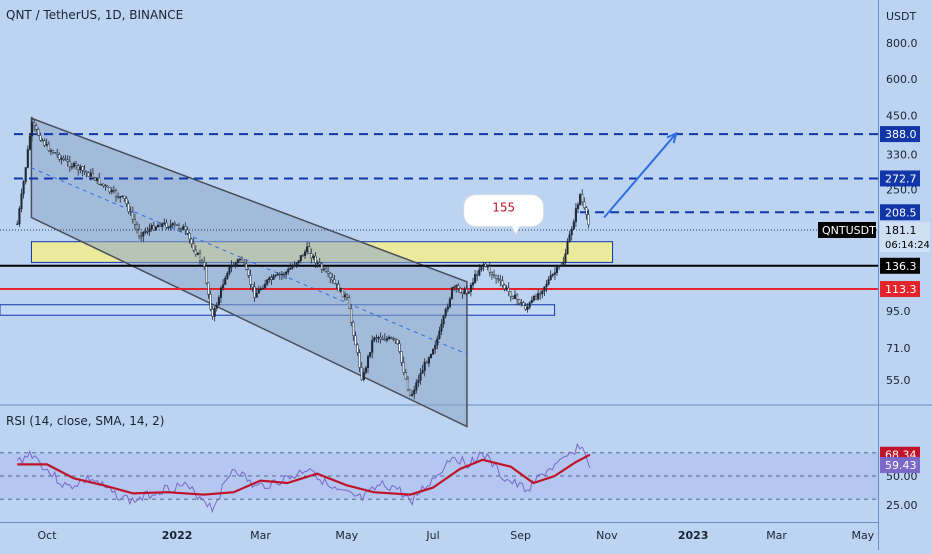 The height and width of the screenshot is (554, 932). I want to click on time-tick-label: Mar, so click(260, 535).